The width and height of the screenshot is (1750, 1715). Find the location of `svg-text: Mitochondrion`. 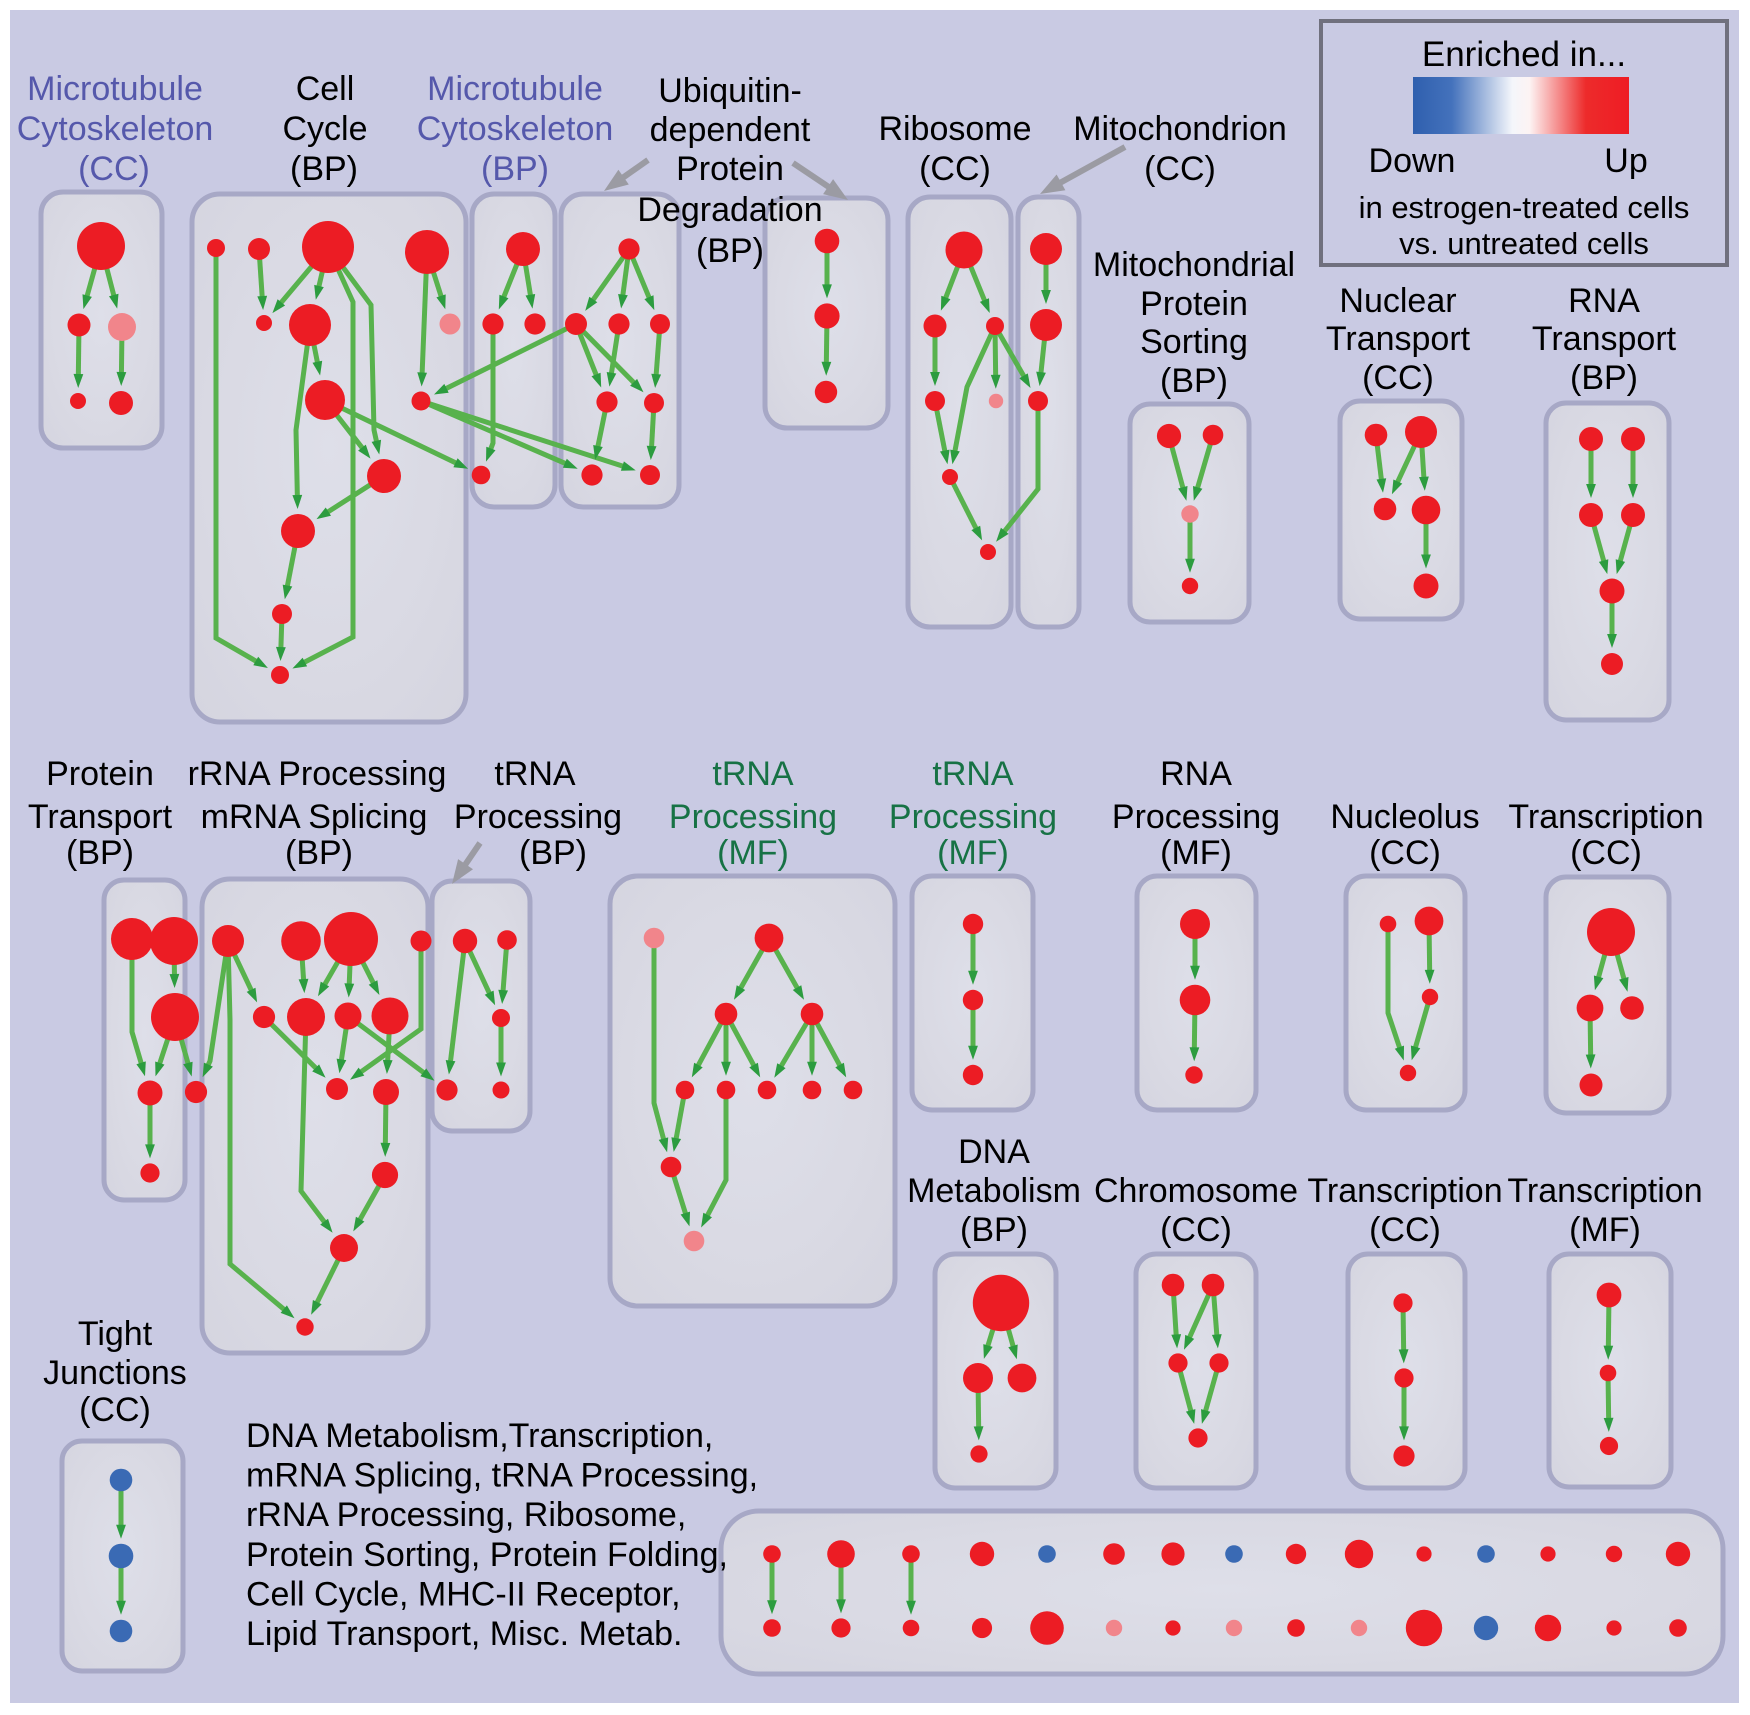

svg-text: Mitochondrion is located at coordinates (1180, 129).